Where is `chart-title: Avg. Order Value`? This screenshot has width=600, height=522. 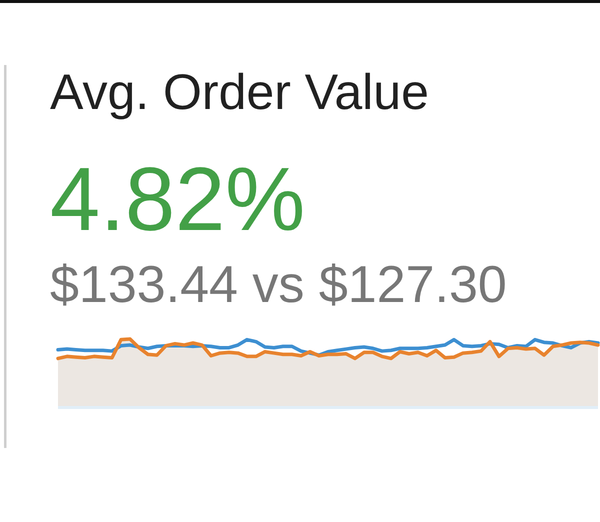
chart-title: Avg. Order Value is located at coordinates (239, 92).